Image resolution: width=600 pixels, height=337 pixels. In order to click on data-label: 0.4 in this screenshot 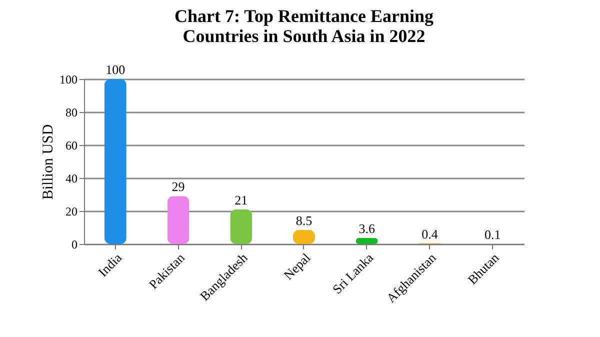, I will do `click(430, 234)`.